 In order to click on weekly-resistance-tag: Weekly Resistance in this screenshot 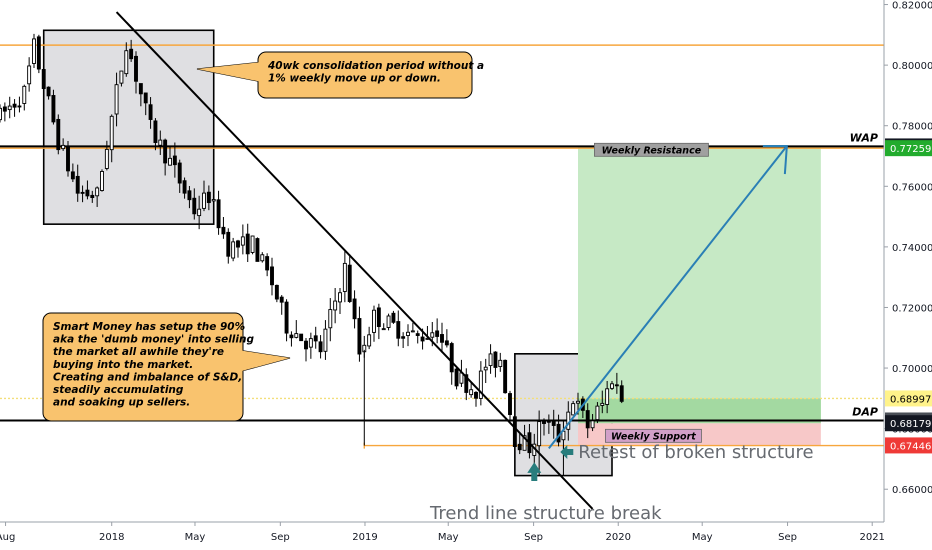, I will do `click(651, 149)`.